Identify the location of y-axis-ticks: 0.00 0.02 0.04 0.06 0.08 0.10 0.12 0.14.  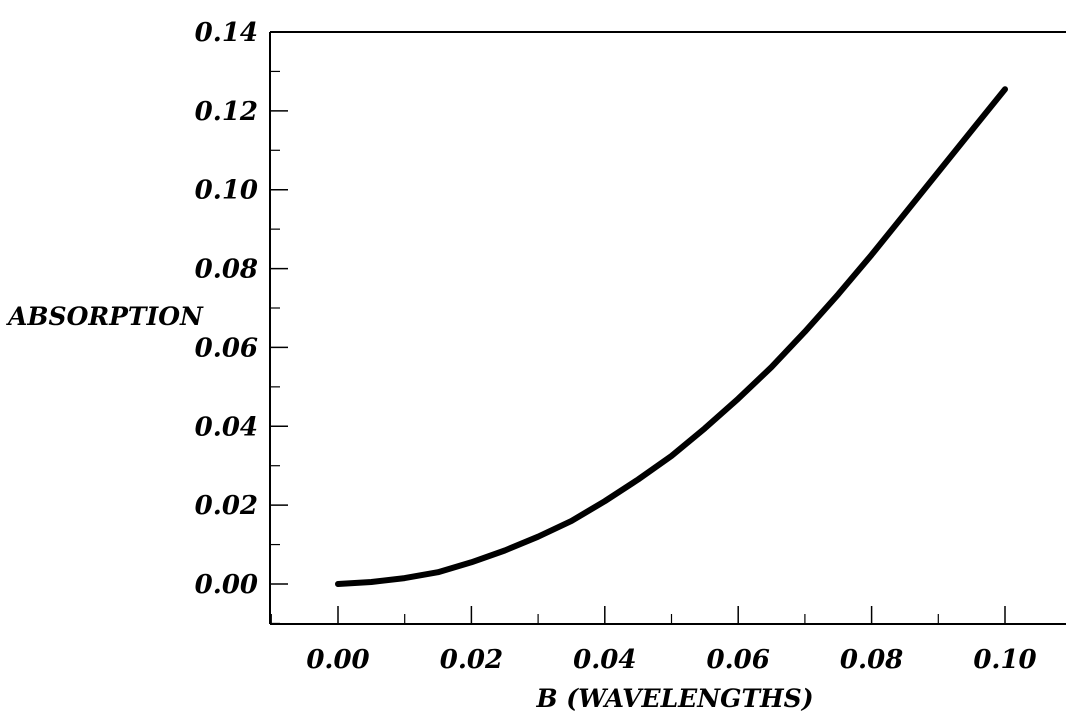
(241, 321).